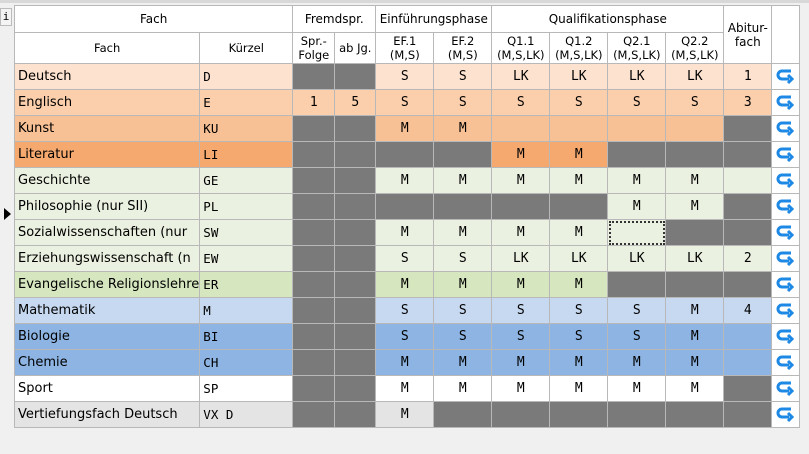 The image size is (809, 454). I want to click on ef2-cell, so click(463, 414).